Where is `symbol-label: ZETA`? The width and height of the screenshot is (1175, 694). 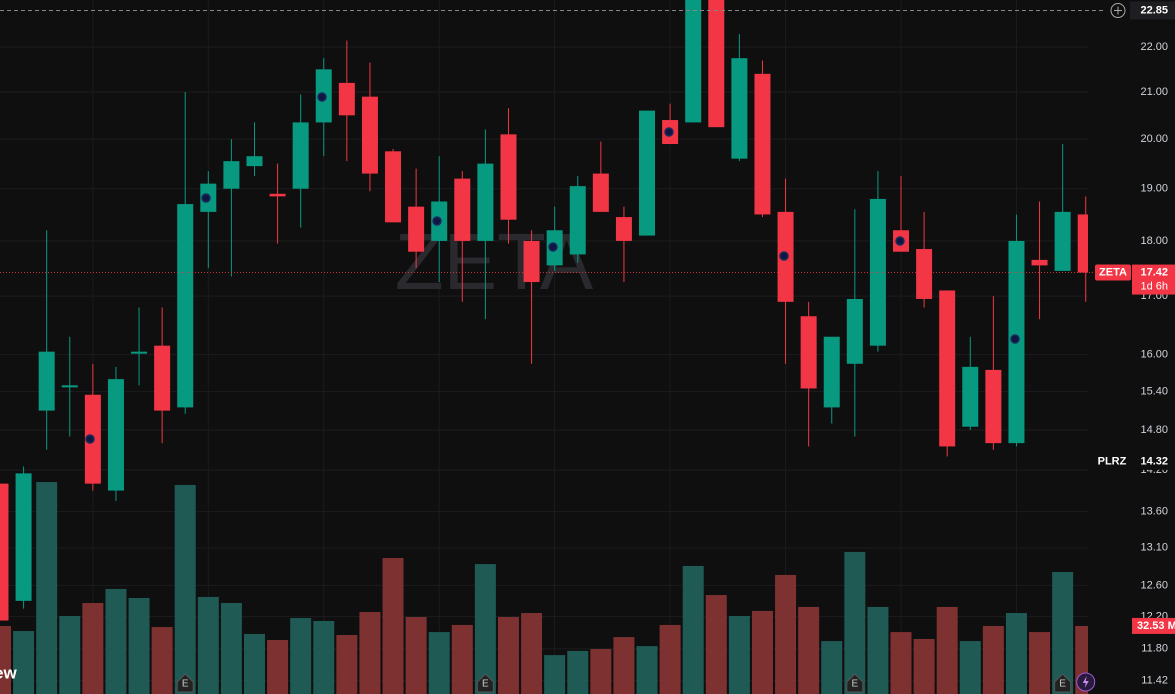 symbol-label: ZETA is located at coordinates (1113, 272).